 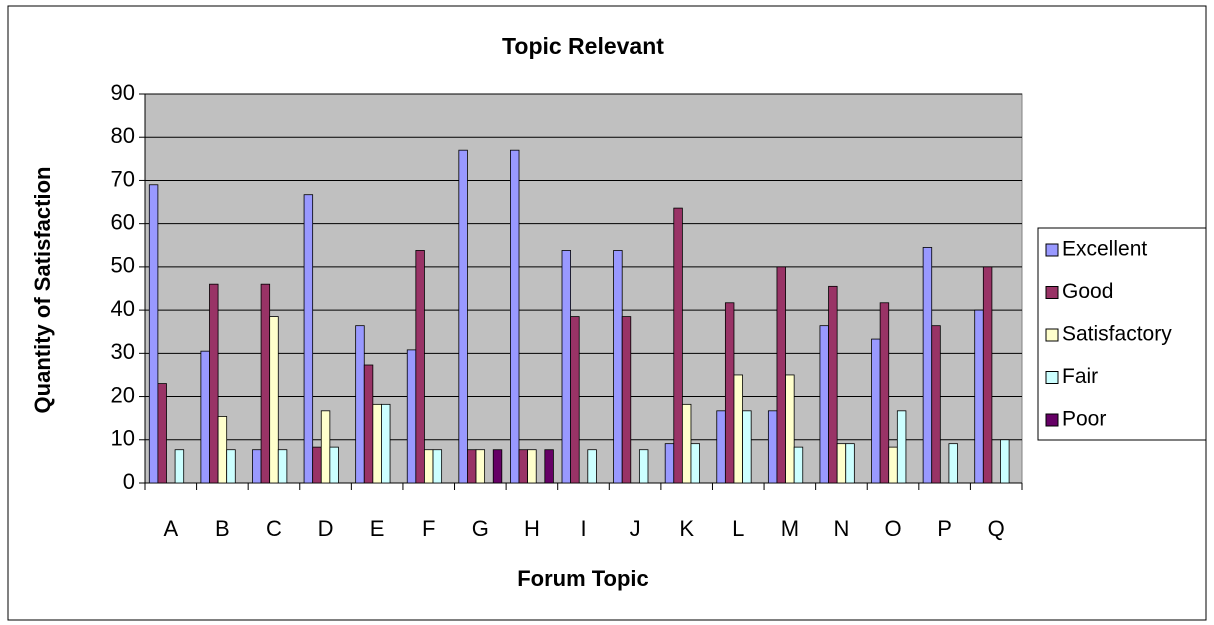 I want to click on x-tick-label: J, so click(x=635, y=528).